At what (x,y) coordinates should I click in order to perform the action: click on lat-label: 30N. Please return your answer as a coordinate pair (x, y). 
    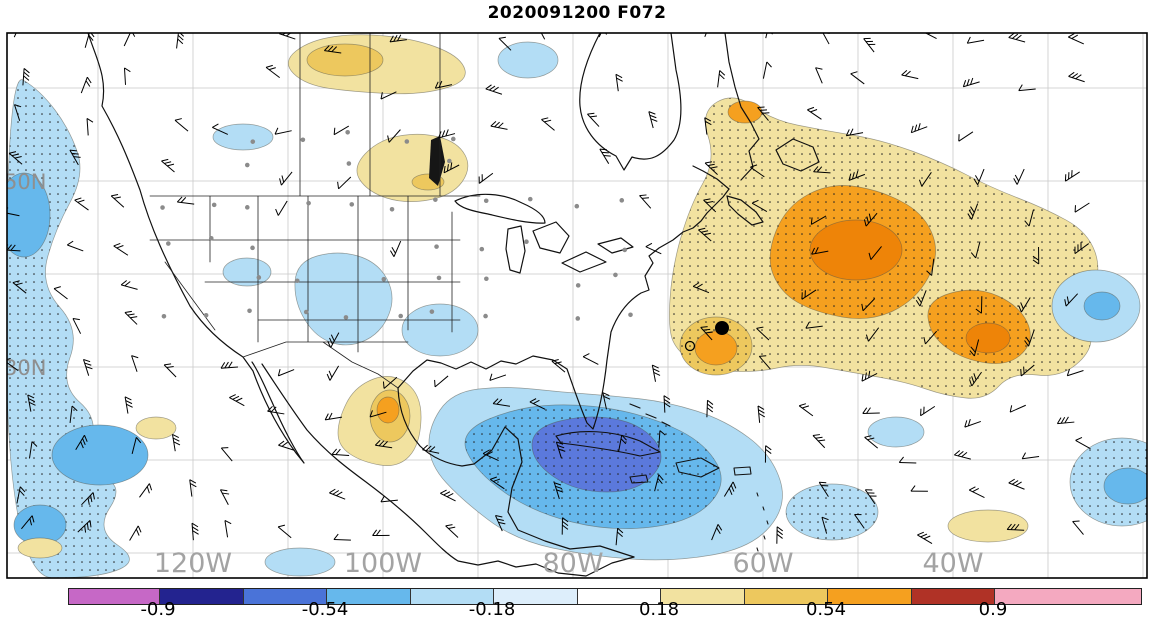
    Looking at the image, I should click on (25, 368).